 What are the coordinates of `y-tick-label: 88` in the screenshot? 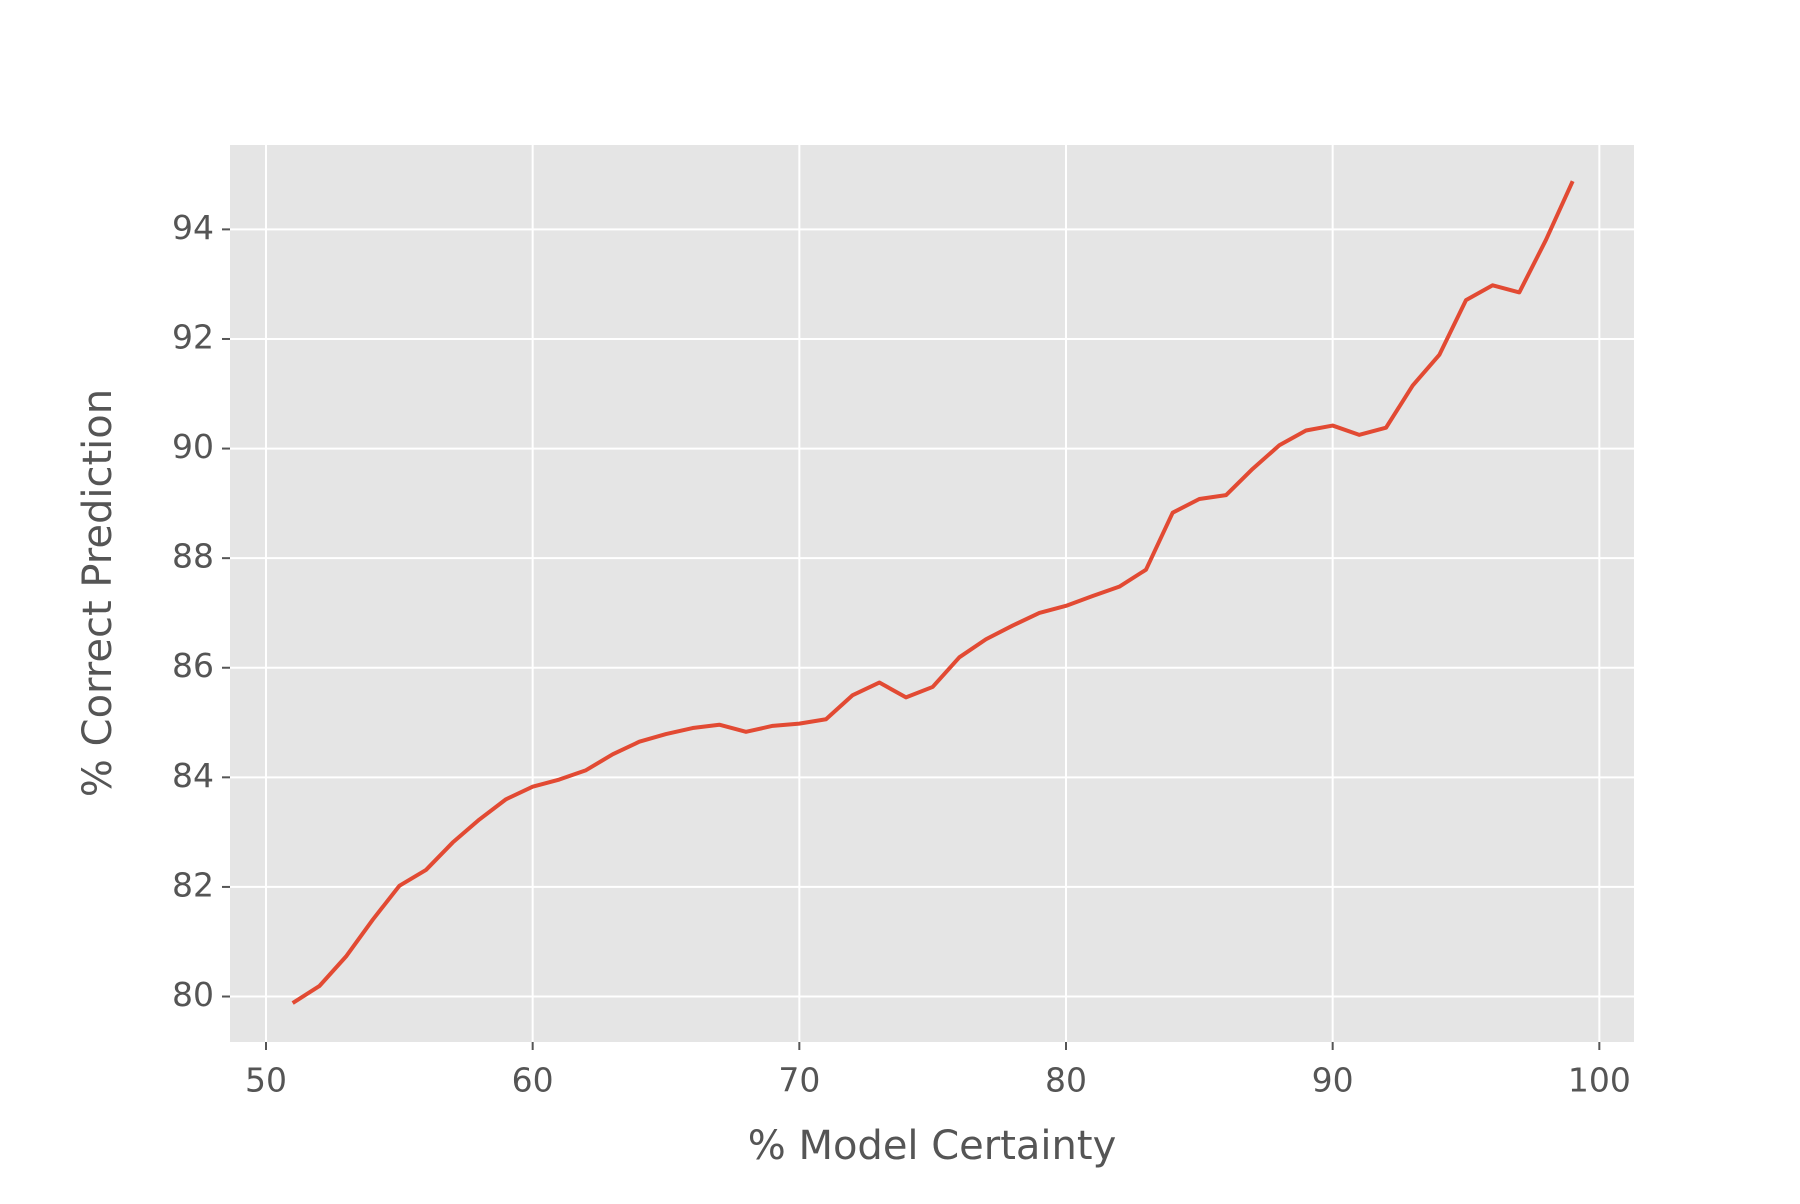 It's located at (193, 556).